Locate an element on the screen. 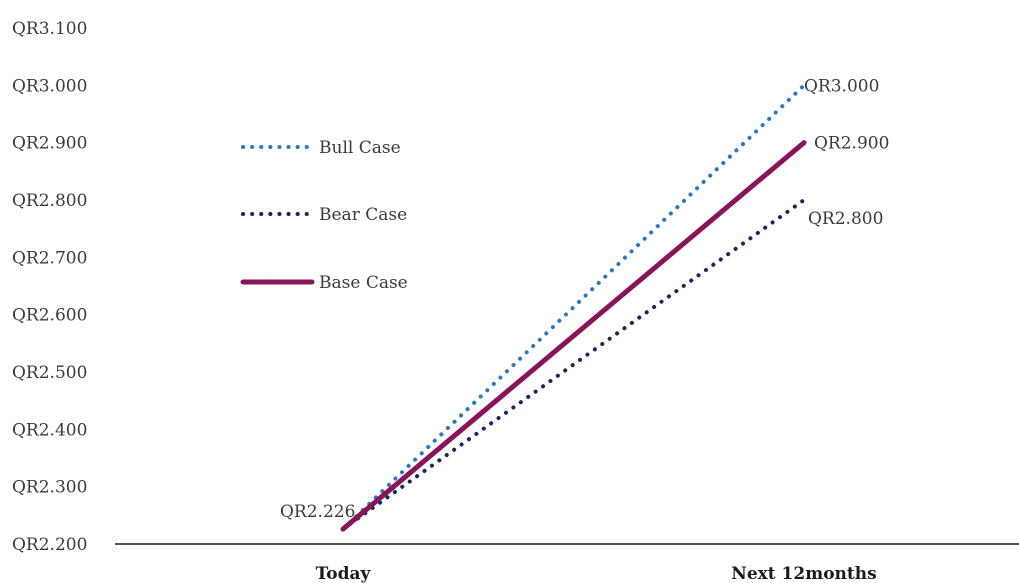 The image size is (1019, 583). y-tick-label: QR3.100 is located at coordinates (49, 29).